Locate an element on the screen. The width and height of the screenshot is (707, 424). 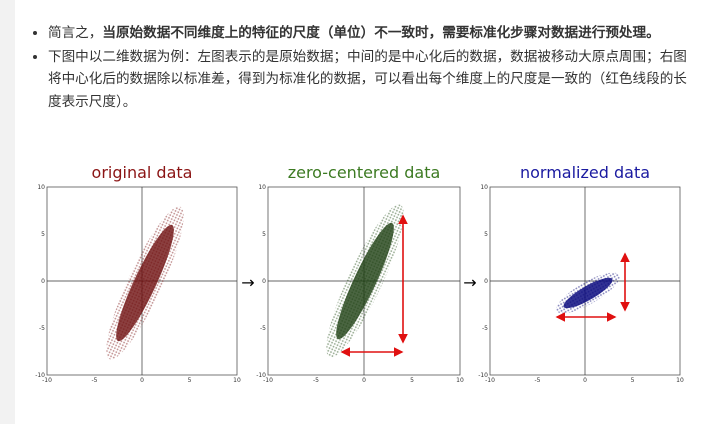
side-strip is located at coordinates (7, 212).